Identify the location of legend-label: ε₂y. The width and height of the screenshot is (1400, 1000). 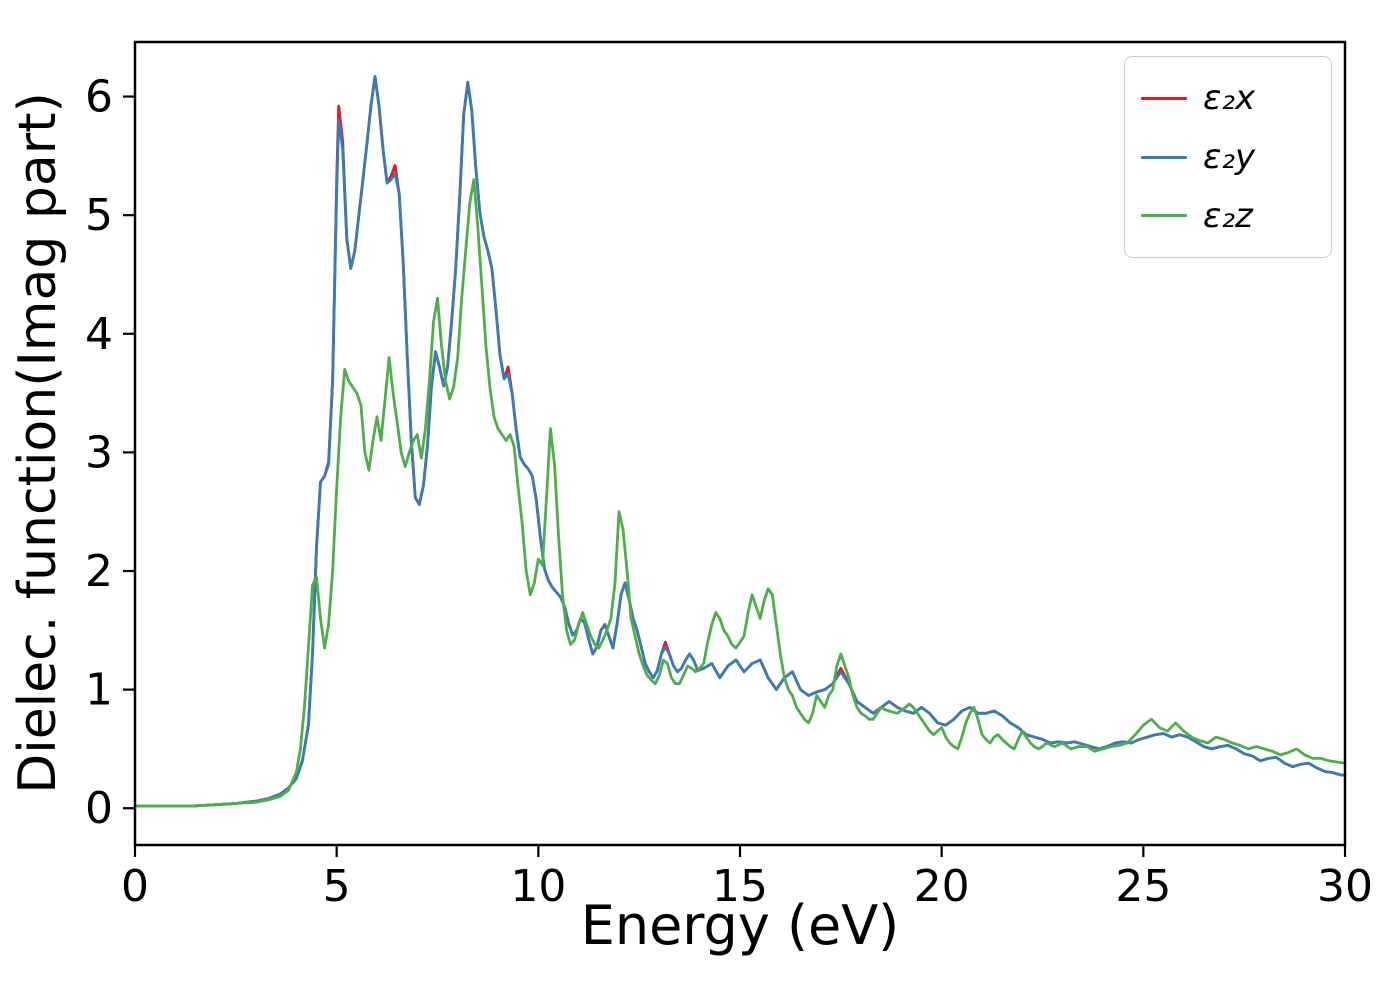
(1229, 156).